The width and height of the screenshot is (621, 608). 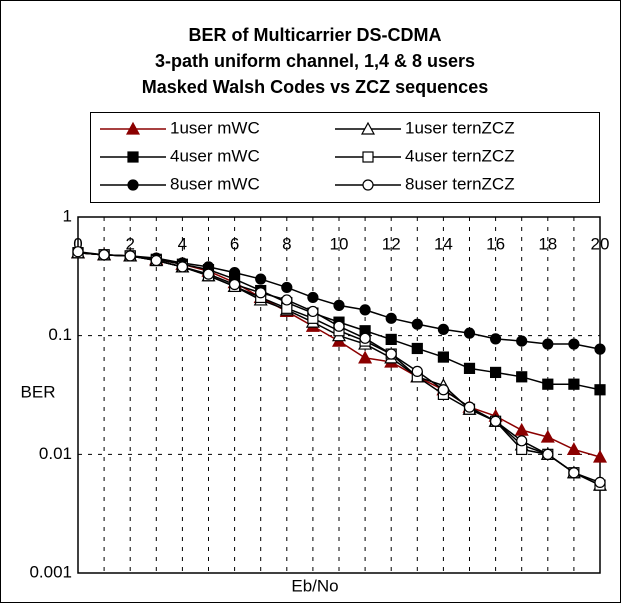 I want to click on x-tick-label: 18, so click(x=547, y=243).